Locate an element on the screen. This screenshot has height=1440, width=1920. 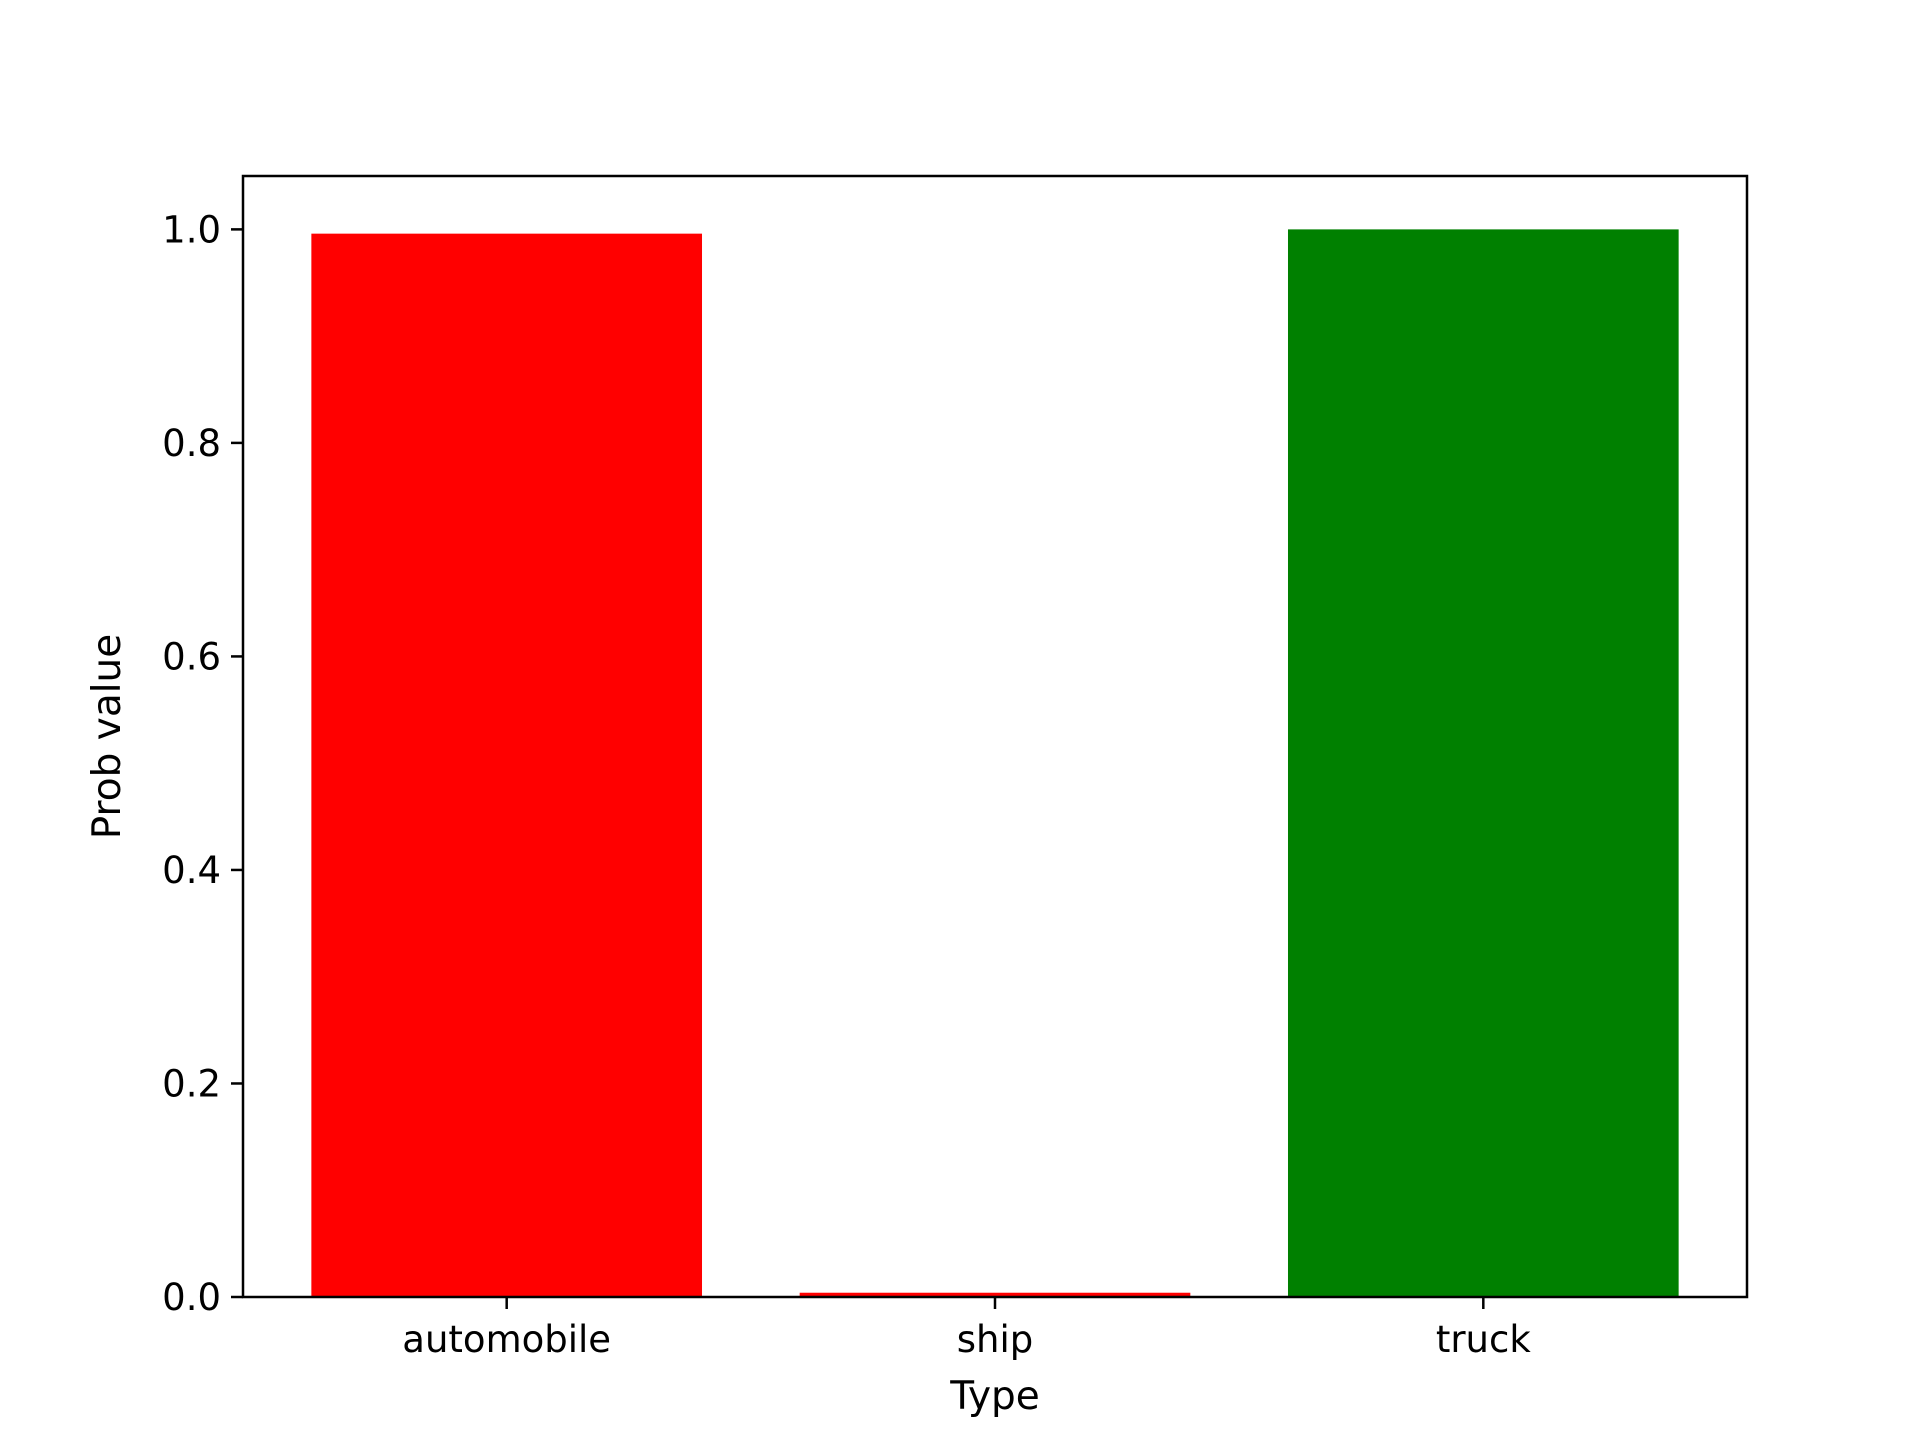
y-tick-label: 0.4 is located at coordinates (191, 870).